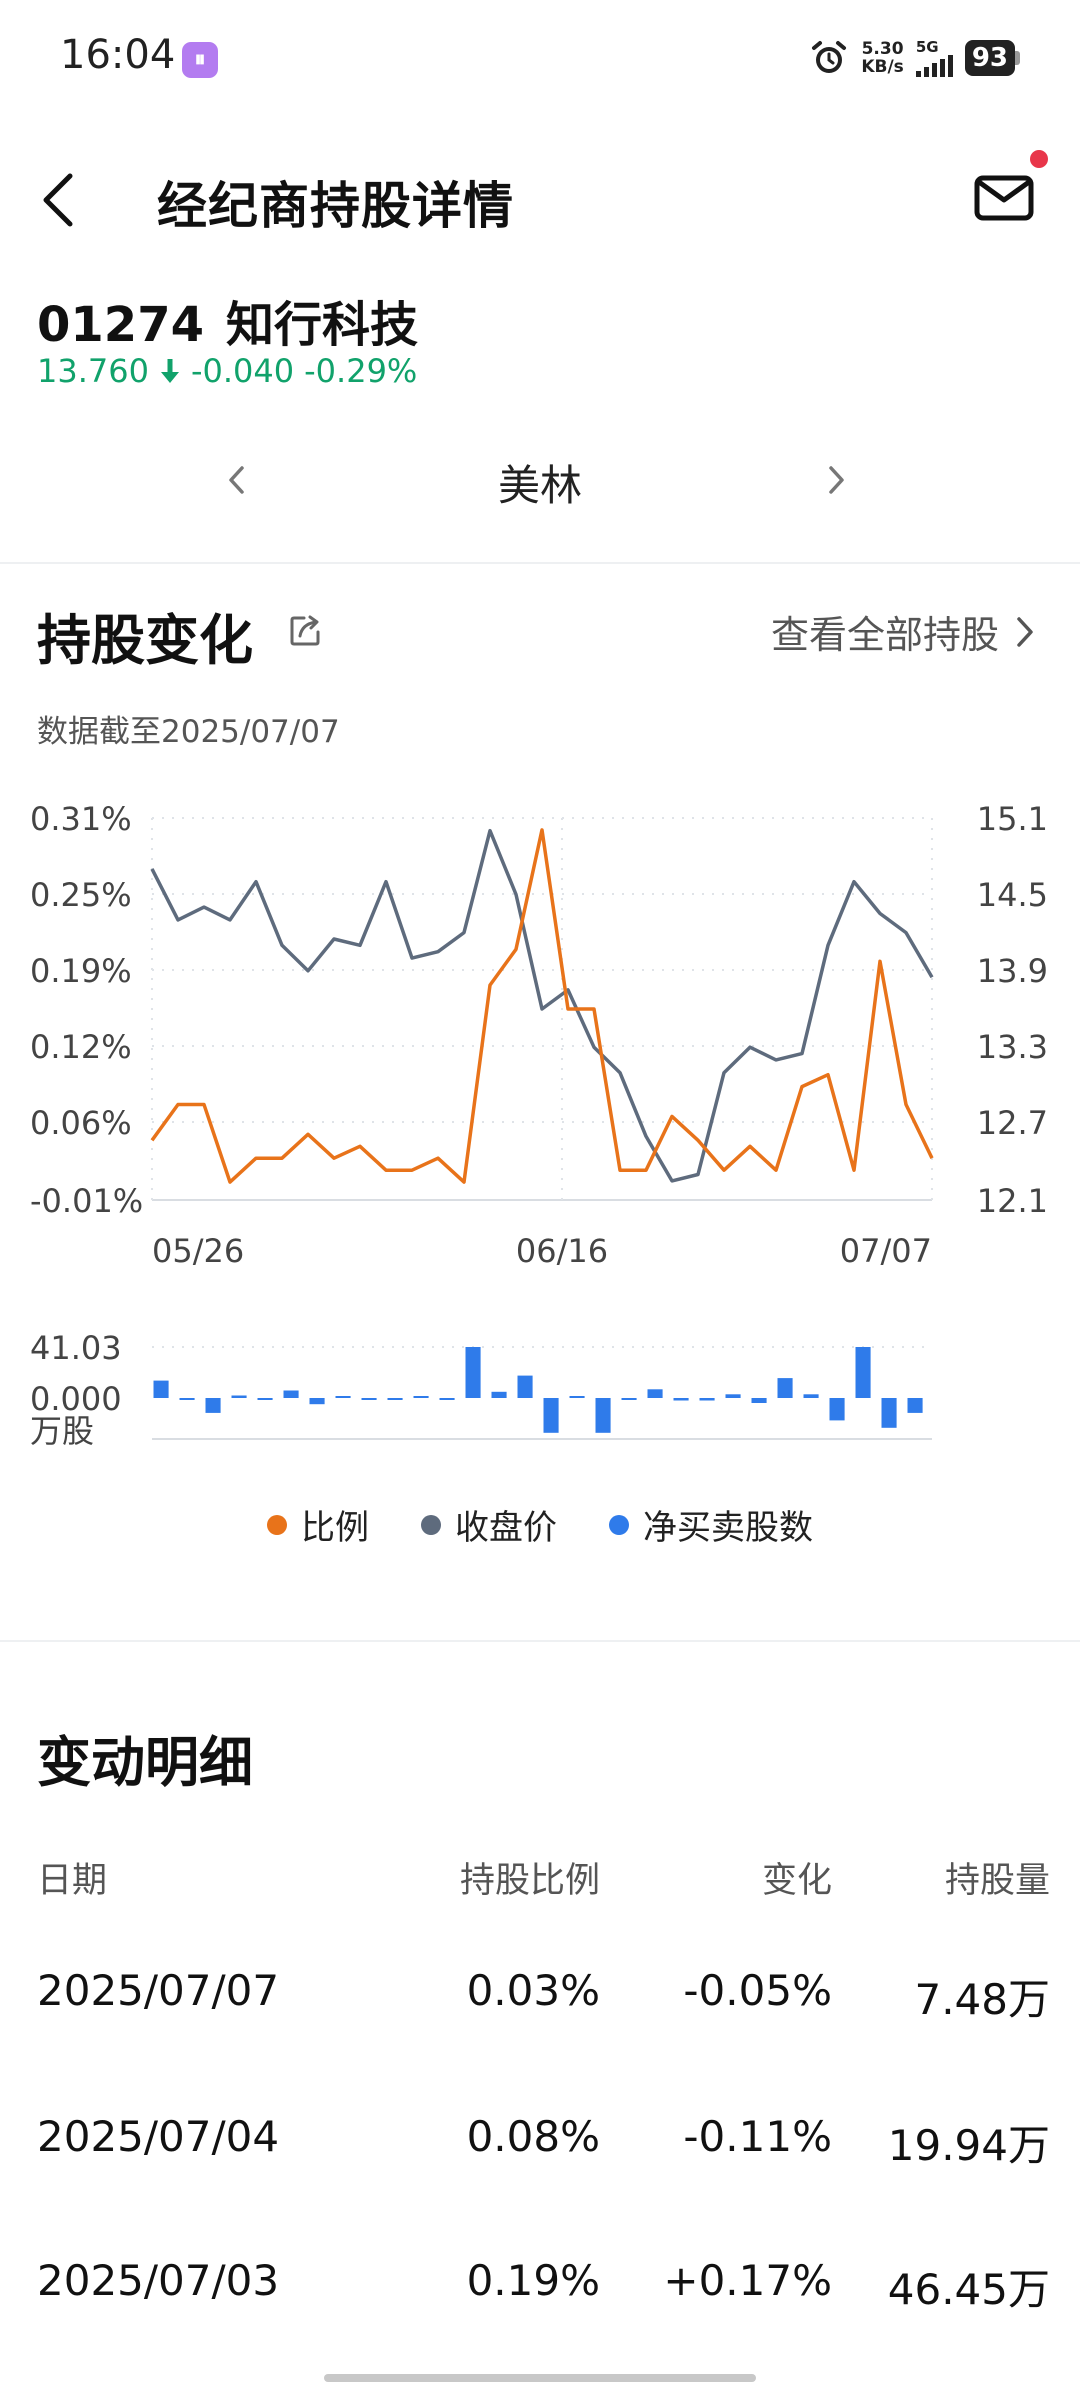 The height and width of the screenshot is (2388, 1080). I want to click on table-row: 2025/07/03 0.19% +0.17% 46.45万, so click(543, 2286).